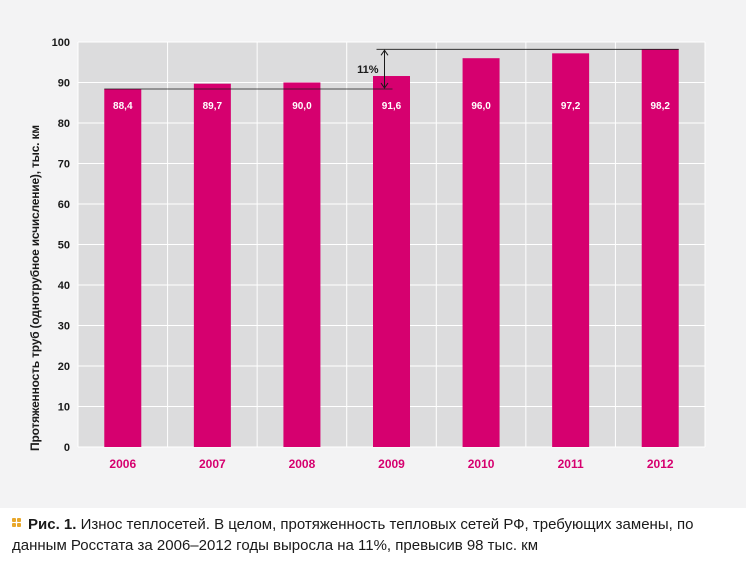 This screenshot has width=746, height=561. Describe the element at coordinates (64, 205) in the screenshot. I see `y-tick-label: 60` at that location.